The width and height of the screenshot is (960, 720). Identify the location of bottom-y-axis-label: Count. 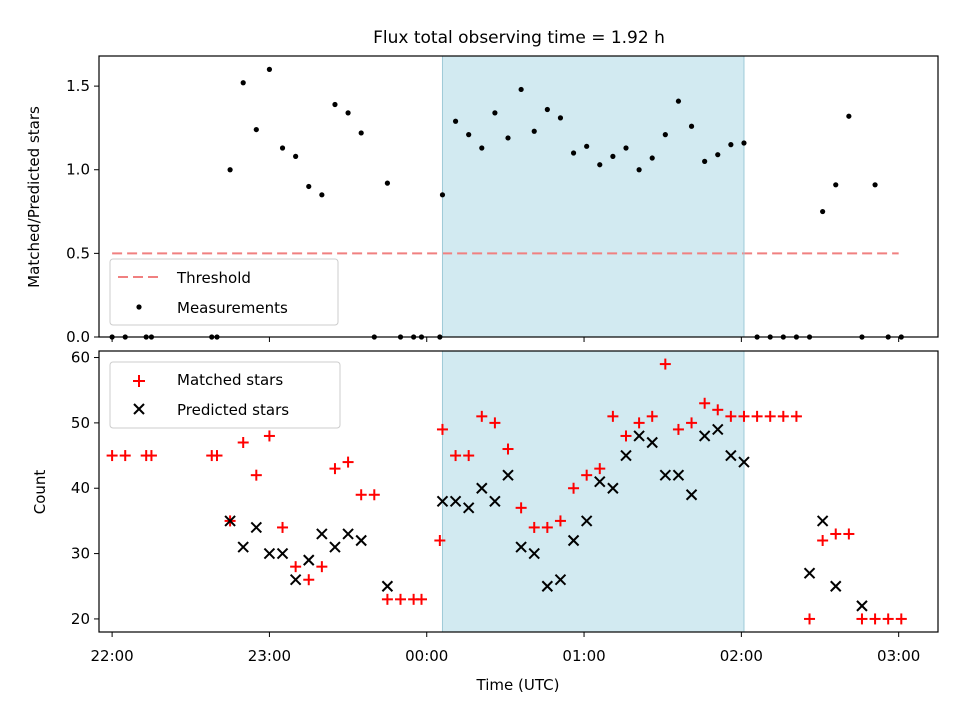
(40, 492).